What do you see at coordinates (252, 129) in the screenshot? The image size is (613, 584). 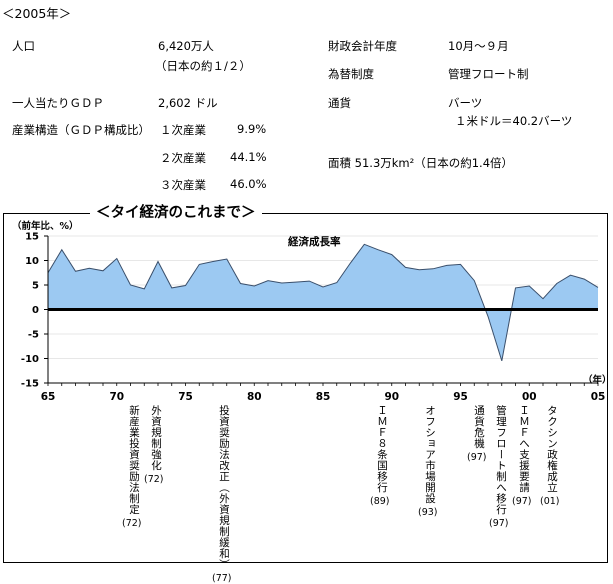 I see `industry-1-value: 9.9%` at bounding box center [252, 129].